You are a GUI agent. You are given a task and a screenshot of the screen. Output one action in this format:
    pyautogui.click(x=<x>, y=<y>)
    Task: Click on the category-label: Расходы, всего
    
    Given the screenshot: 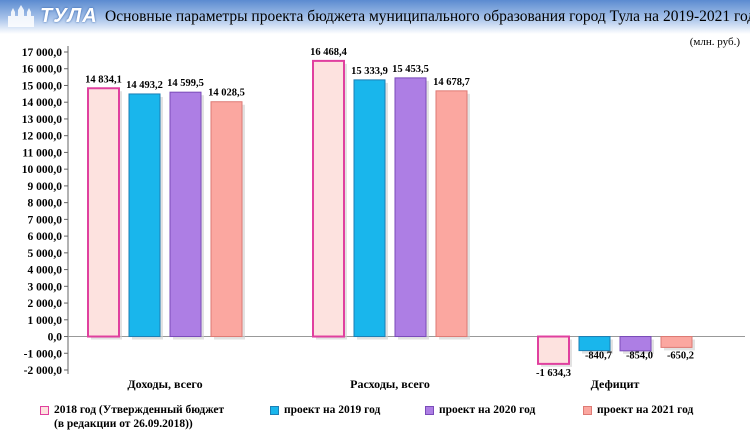 What is the action you would take?
    pyautogui.click(x=390, y=384)
    